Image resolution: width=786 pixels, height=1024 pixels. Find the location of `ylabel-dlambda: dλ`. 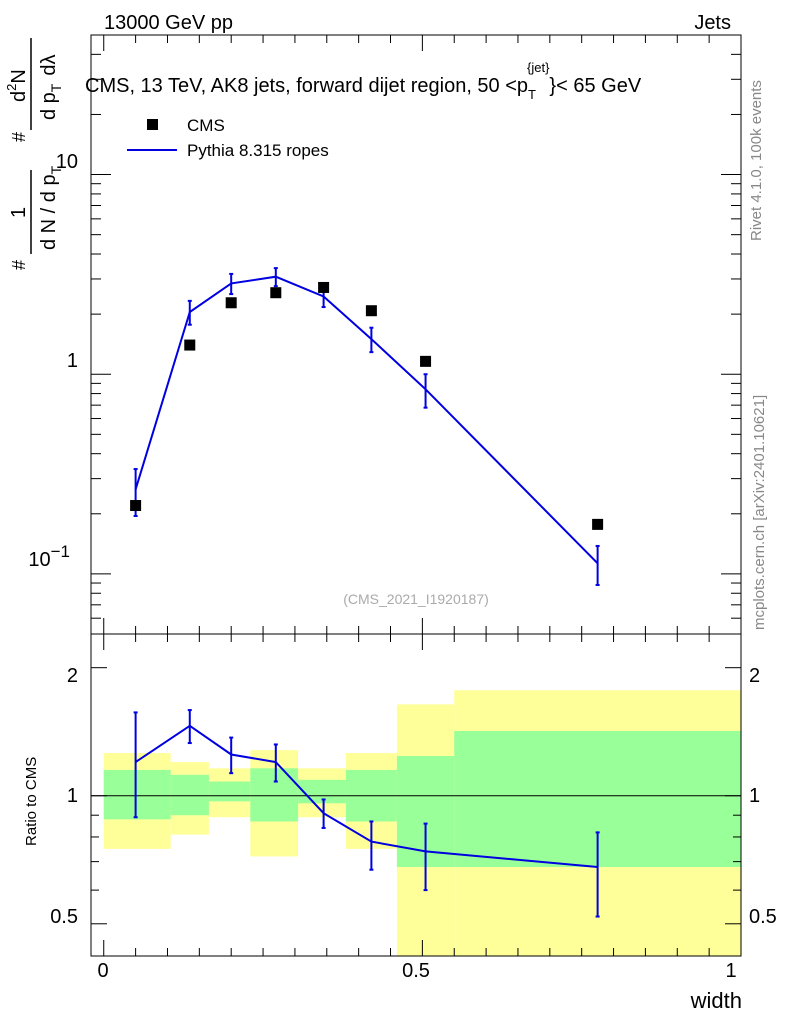

ylabel-dlambda: dλ is located at coordinates (49, 65).